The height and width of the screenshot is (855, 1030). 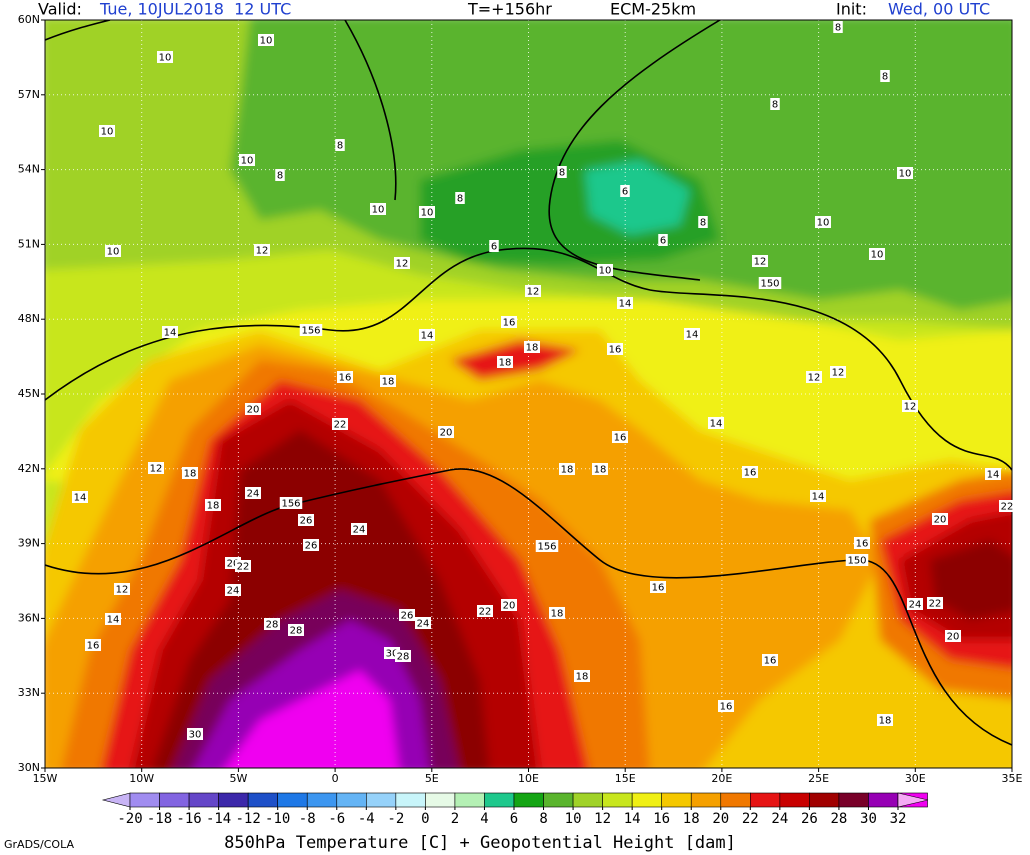 I want to click on colorbar-tick-label: -10, so click(x=277, y=819).